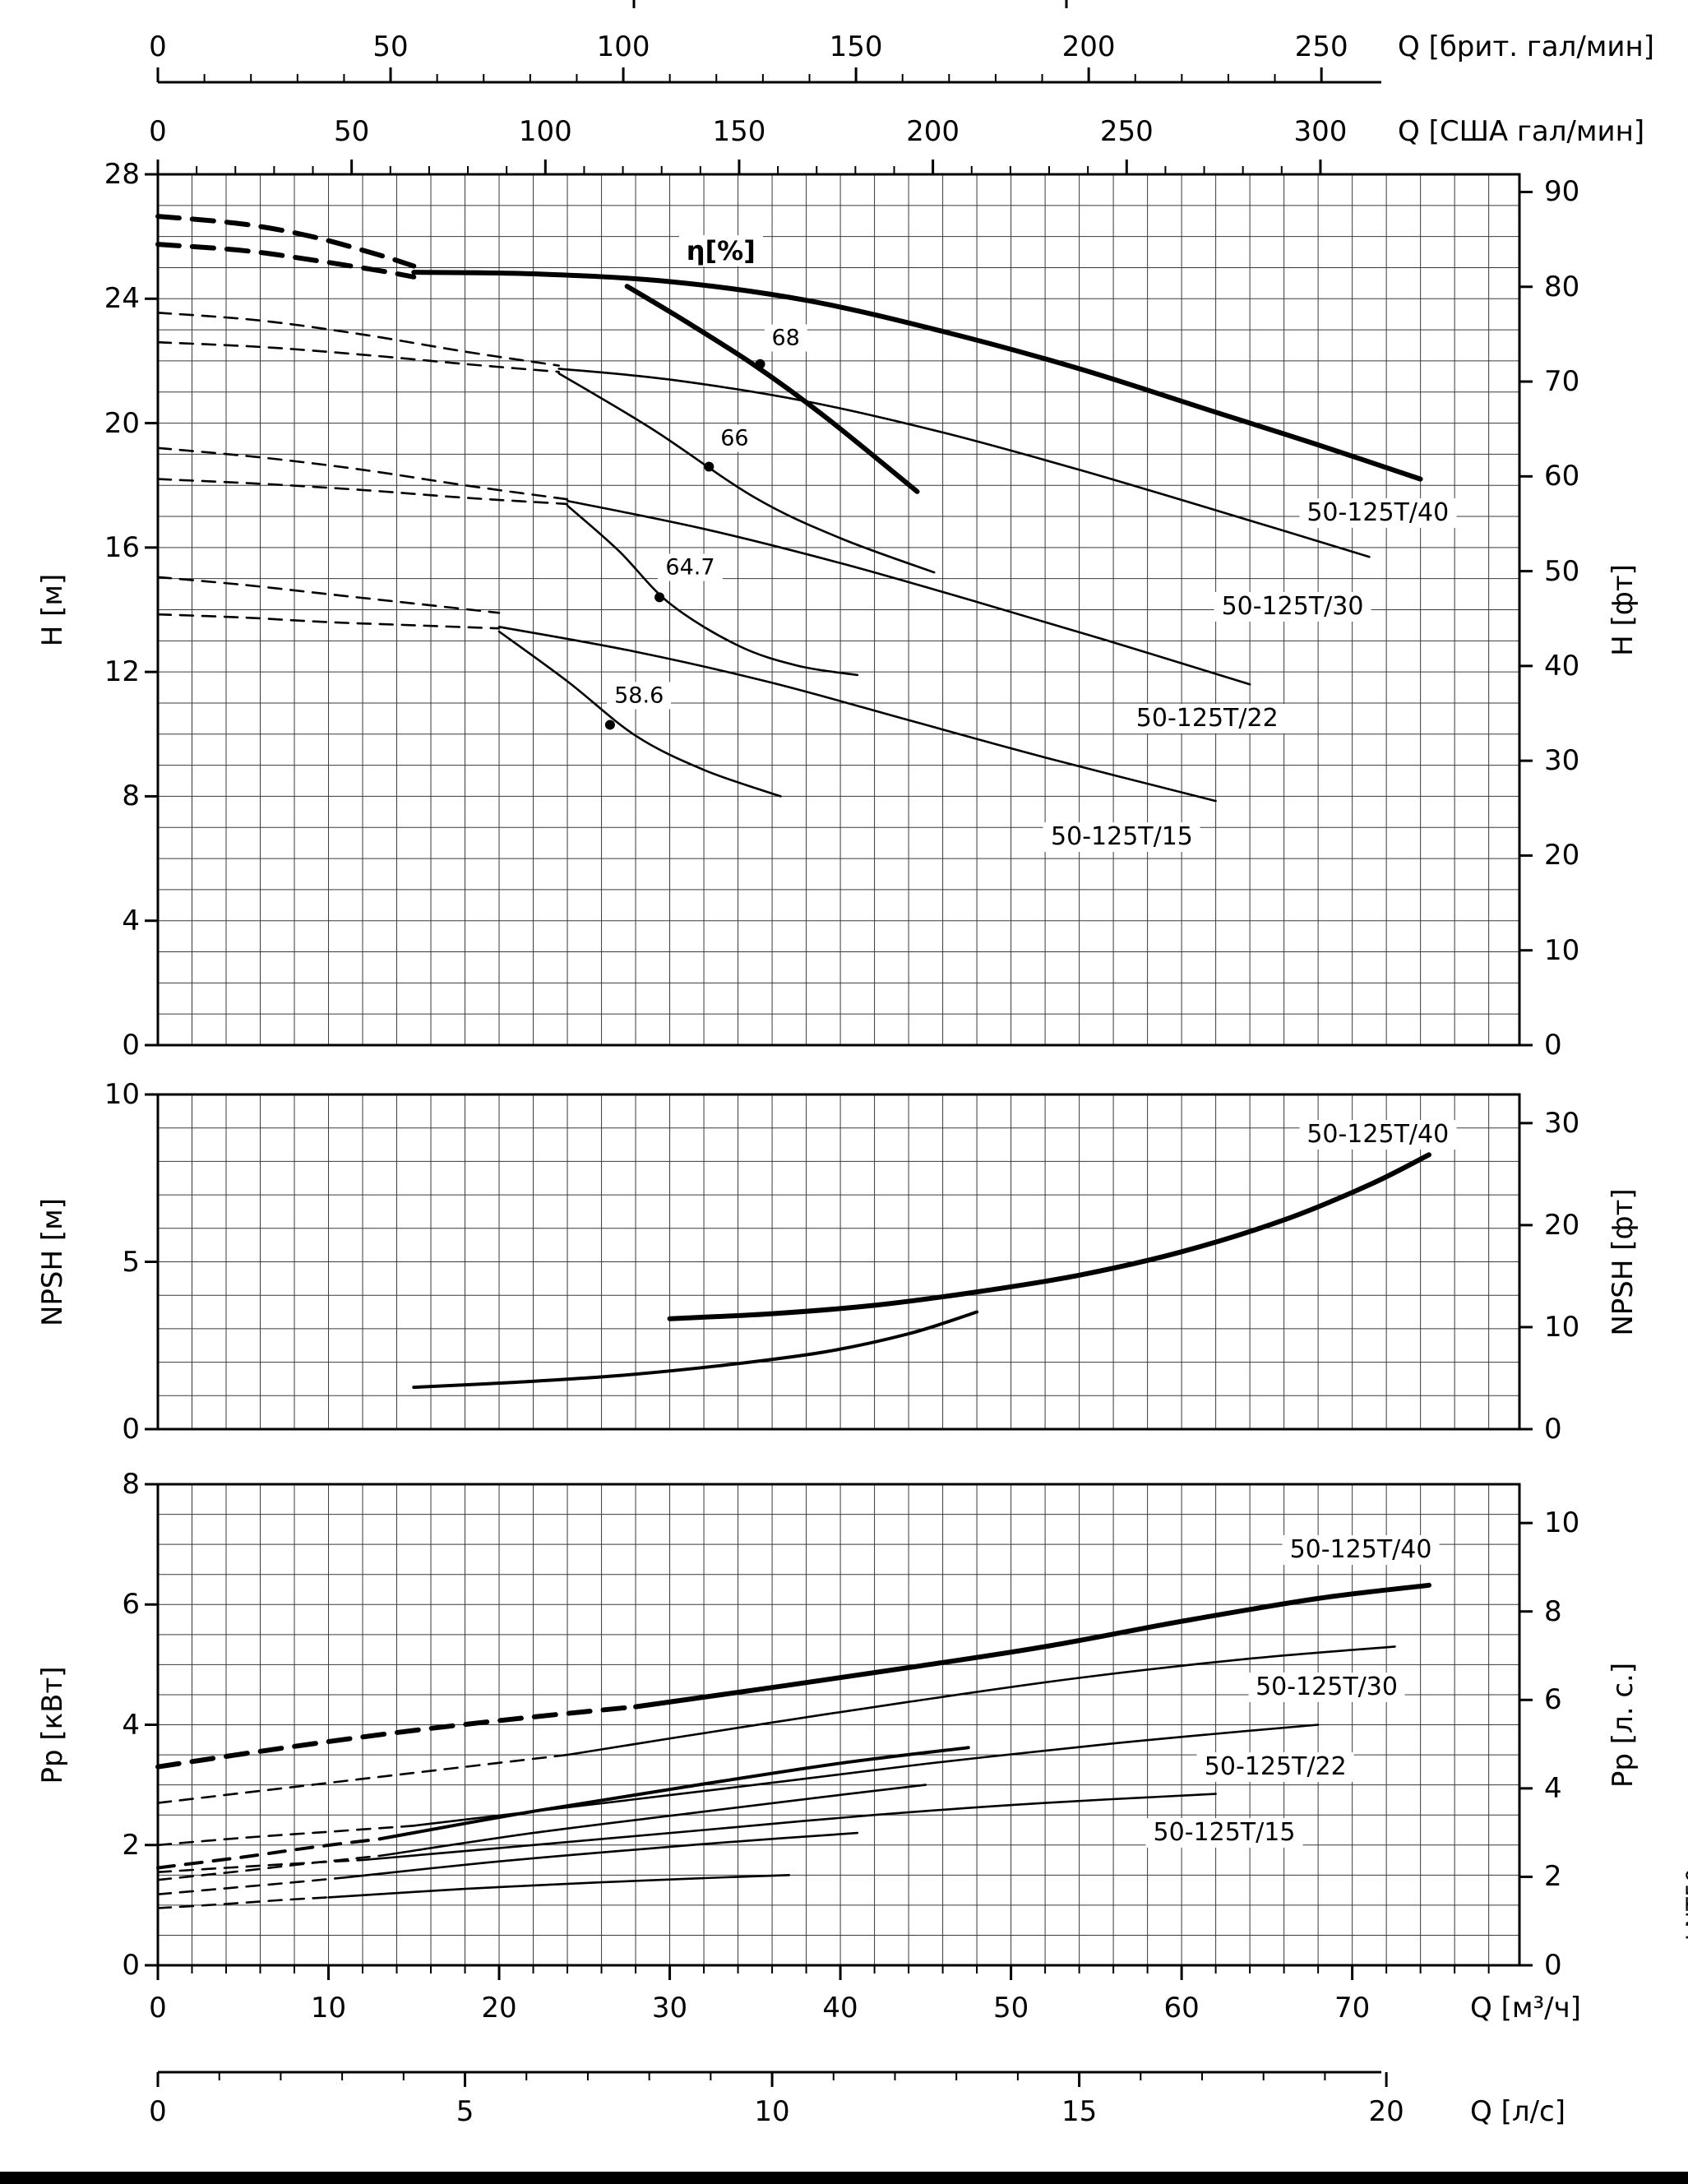 This screenshot has width=1688, height=2184. Describe the element at coordinates (1010, 2008) in the screenshot. I see `x-tick-label-m3h: 50` at that location.